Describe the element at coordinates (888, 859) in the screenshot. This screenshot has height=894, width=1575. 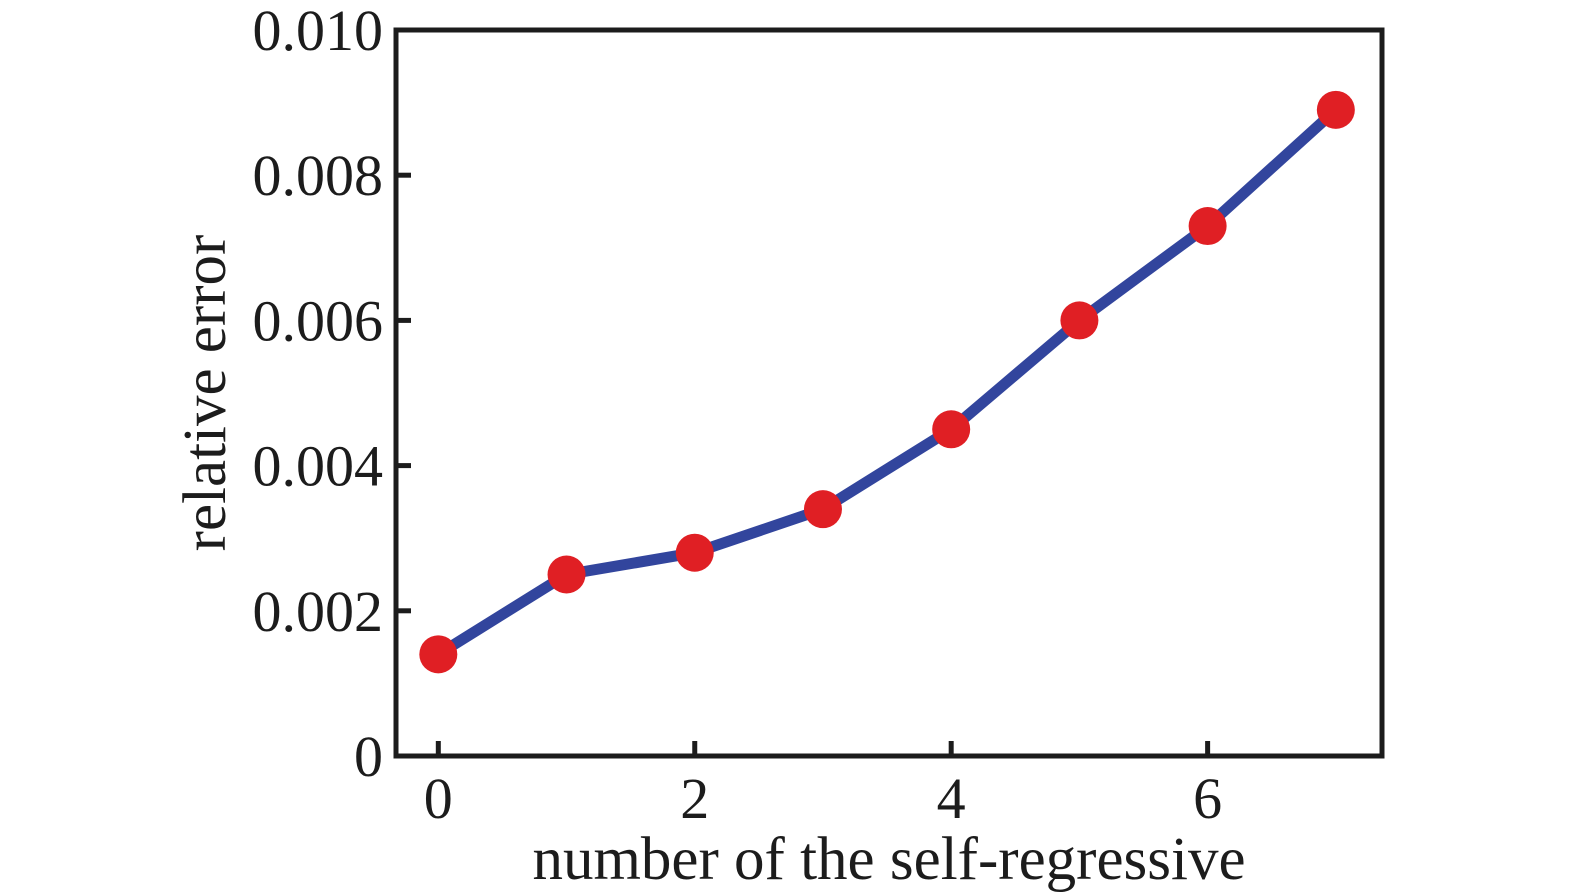
I see `x-axis-label: number of the self-regressive` at that location.